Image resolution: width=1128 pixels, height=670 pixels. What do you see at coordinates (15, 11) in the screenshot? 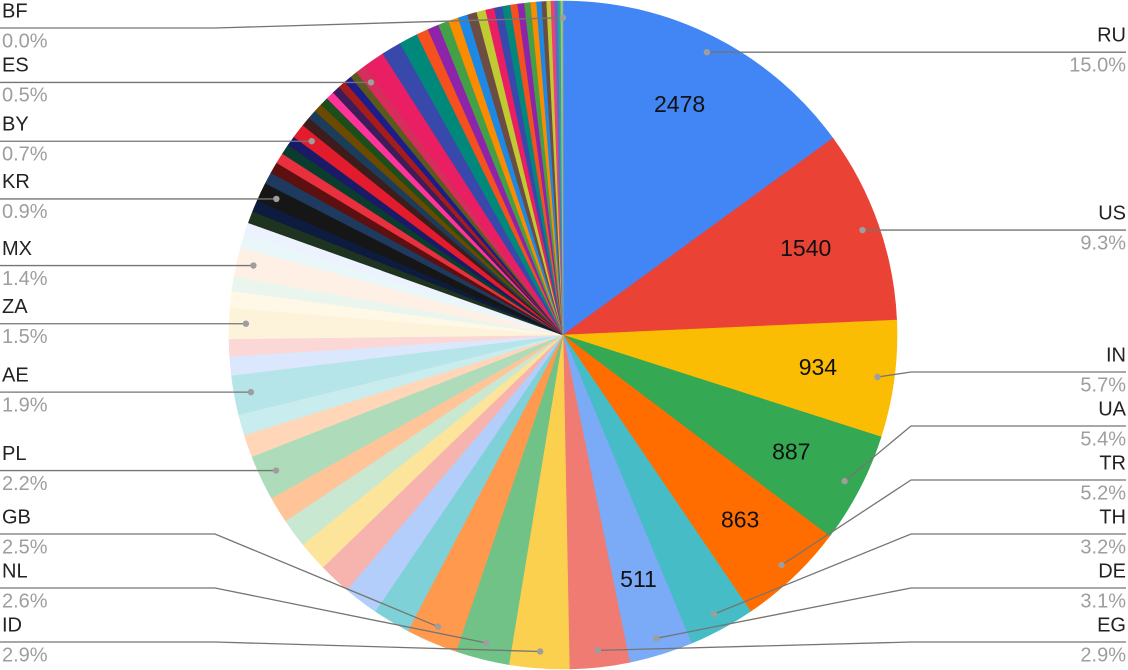
I see `slice-name-label: BF` at bounding box center [15, 11].